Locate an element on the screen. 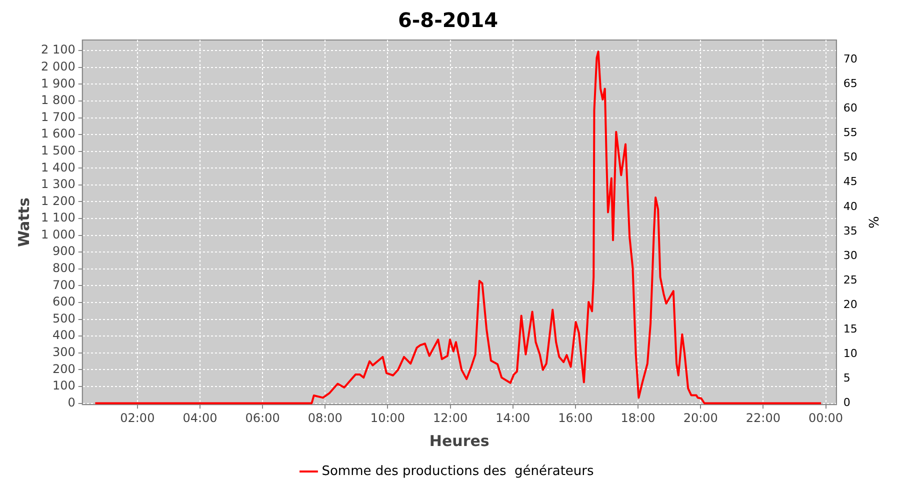 This screenshot has width=900, height=500. y-tick-label: 300 is located at coordinates (64, 352).